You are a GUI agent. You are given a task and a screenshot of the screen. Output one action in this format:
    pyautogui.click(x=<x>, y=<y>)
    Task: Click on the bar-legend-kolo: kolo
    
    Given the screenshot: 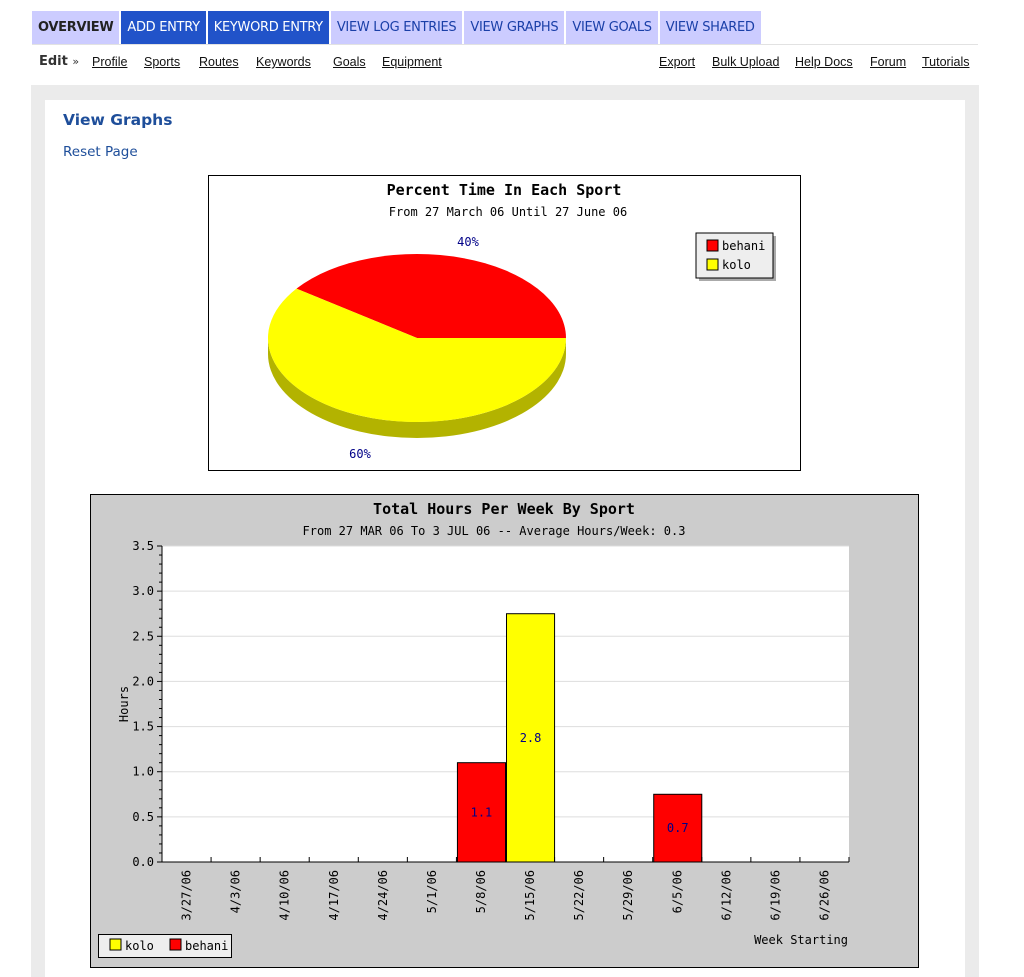 What is the action you would take?
    pyautogui.click(x=139, y=946)
    